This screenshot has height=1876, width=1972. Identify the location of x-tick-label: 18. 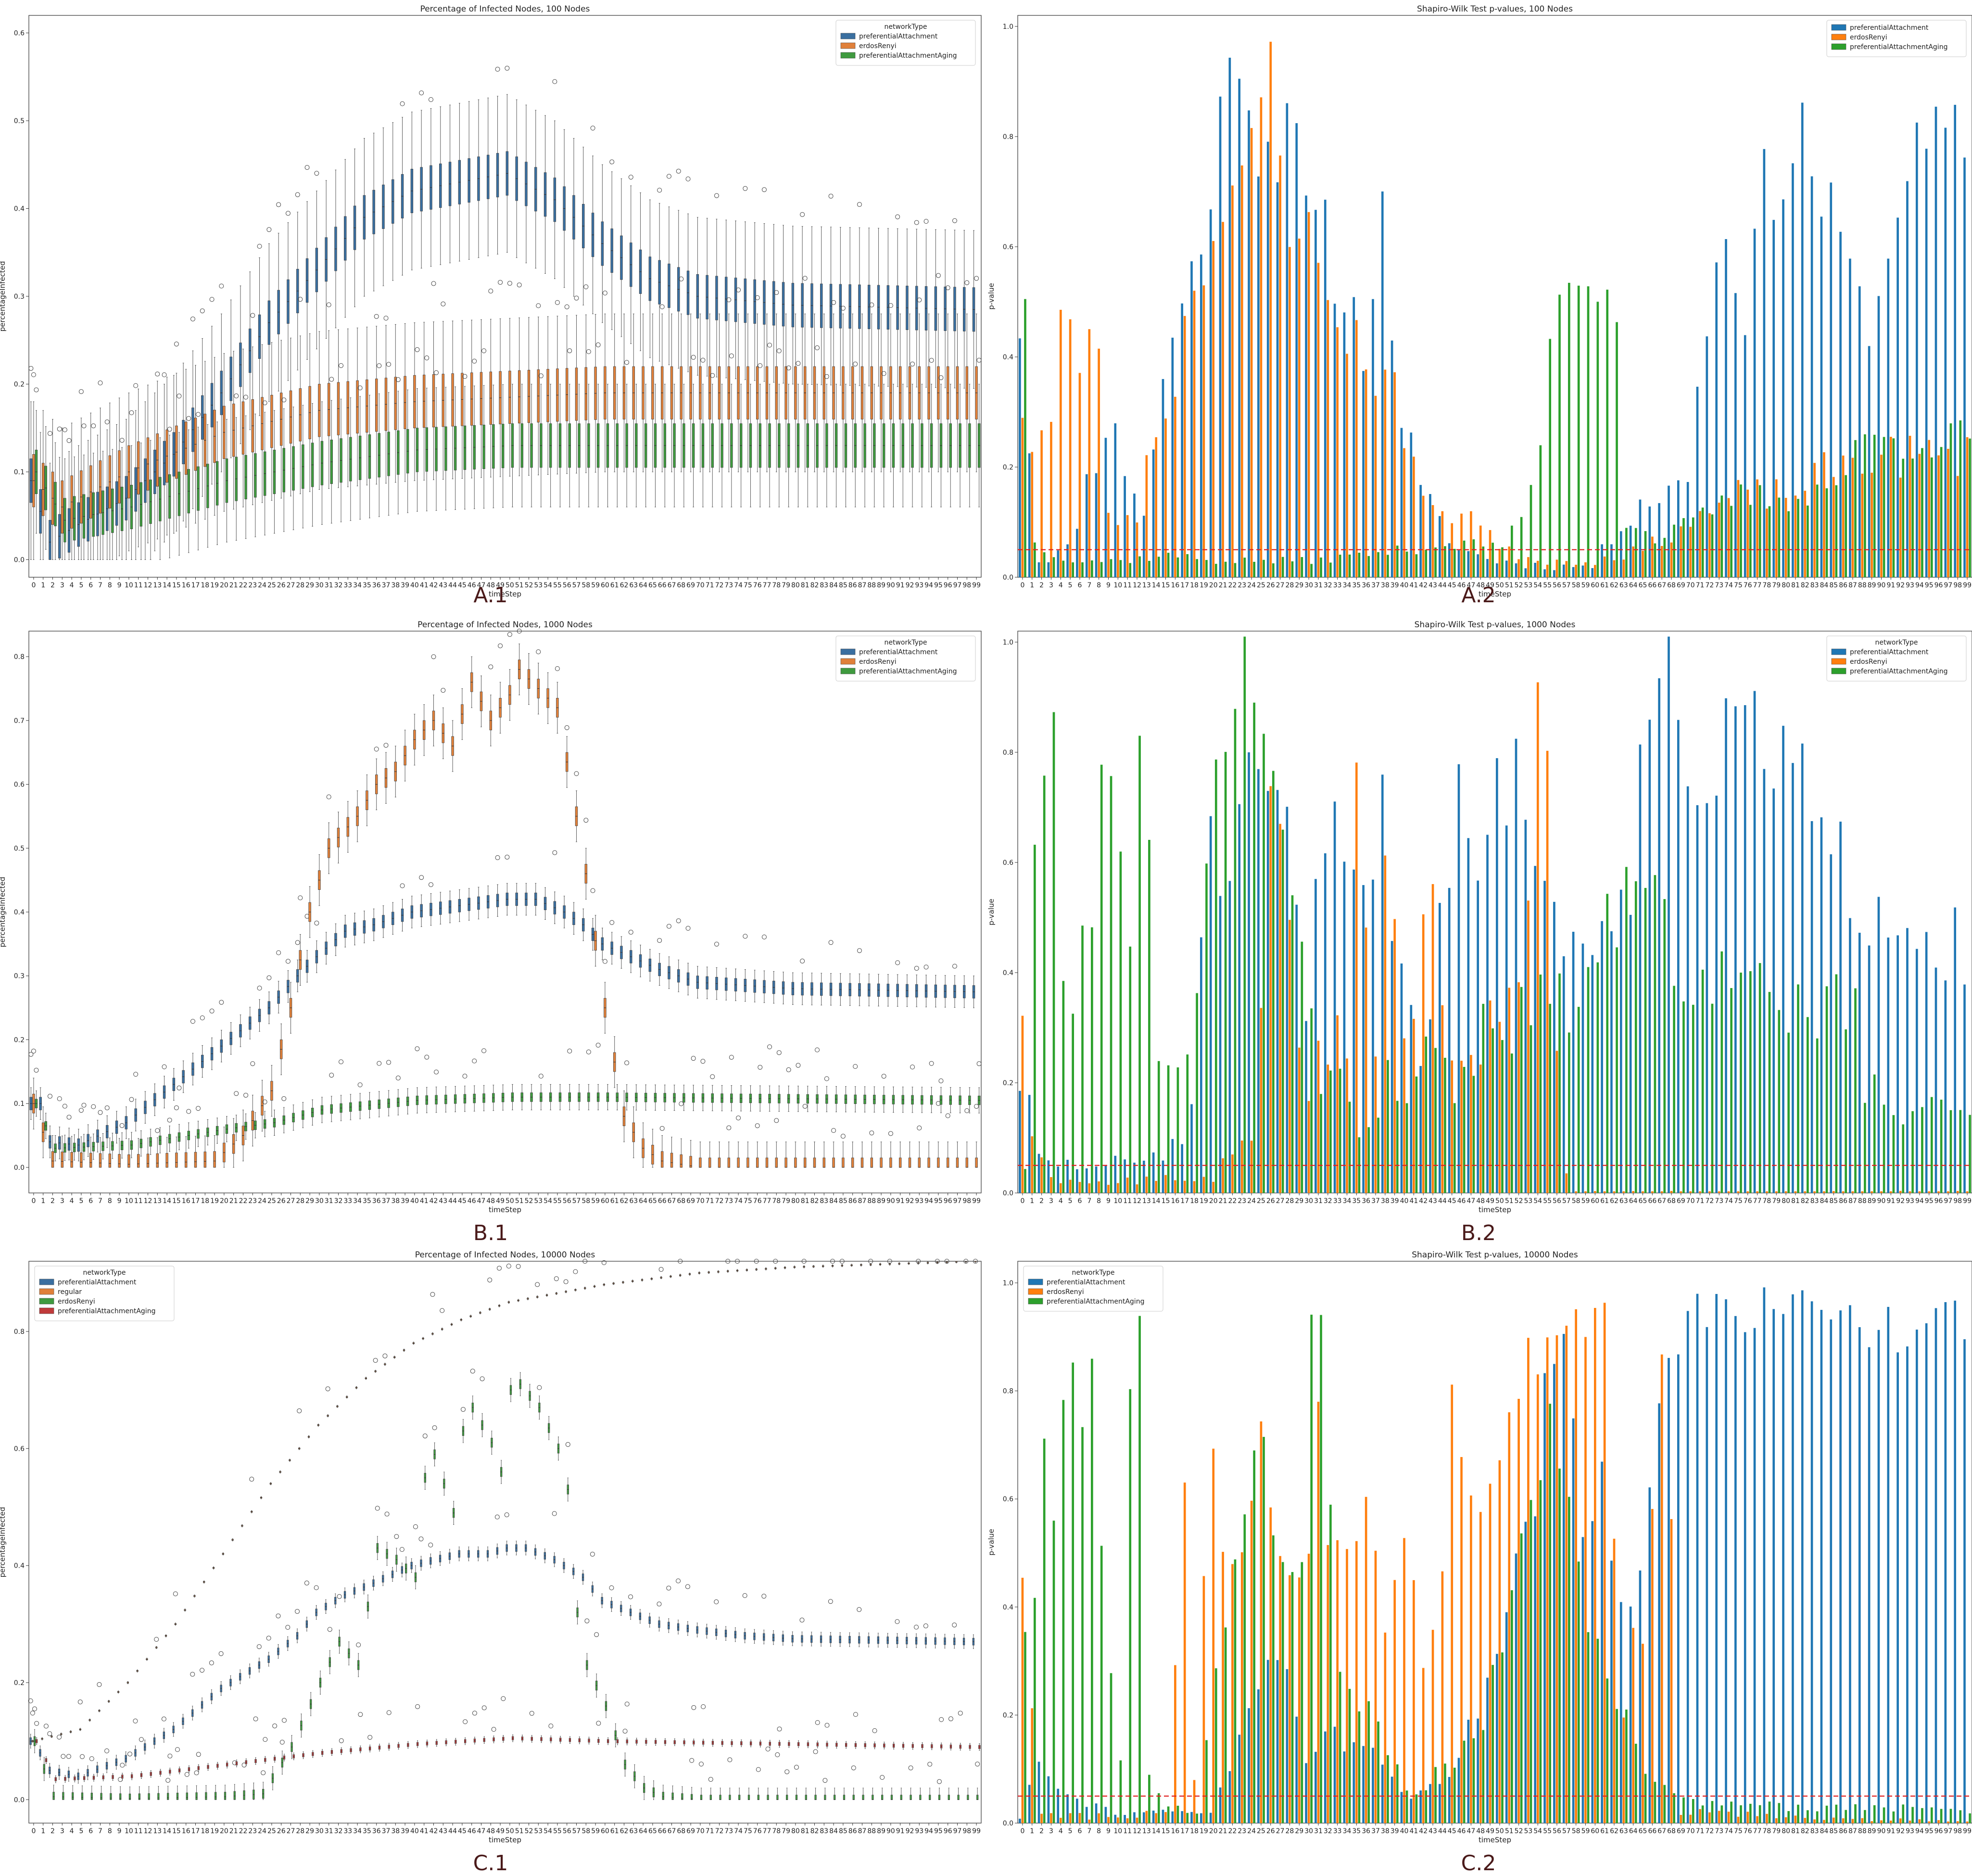
(205, 1201).